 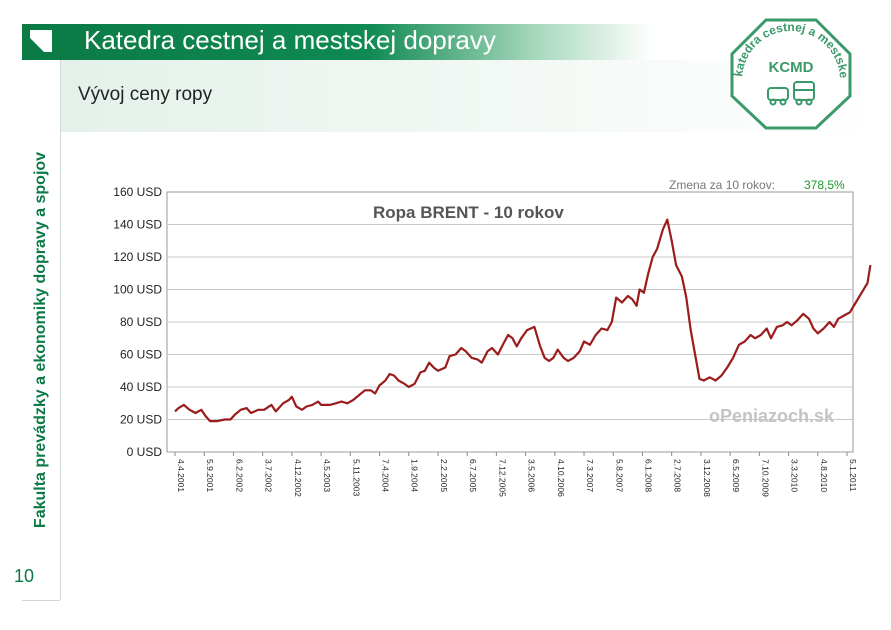 I want to click on x-tick-label: 7.10.2009, so click(x=765, y=478).